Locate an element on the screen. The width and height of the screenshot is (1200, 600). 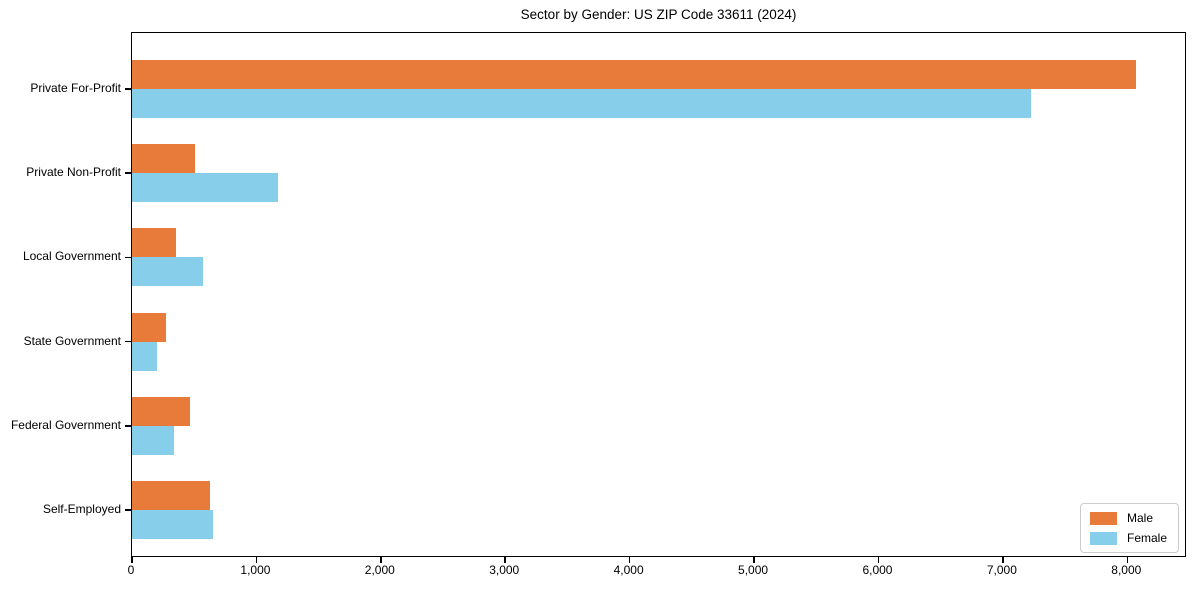
x-tick-label-7-000: 7,000 is located at coordinates (1001, 570).